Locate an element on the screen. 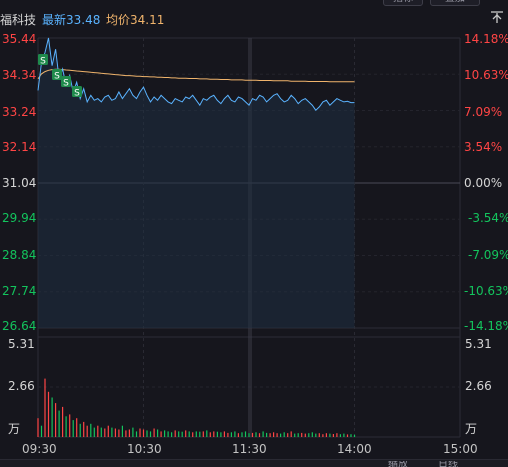 The height and width of the screenshot is (467, 508). collapse-icon is located at coordinates (497, 17).